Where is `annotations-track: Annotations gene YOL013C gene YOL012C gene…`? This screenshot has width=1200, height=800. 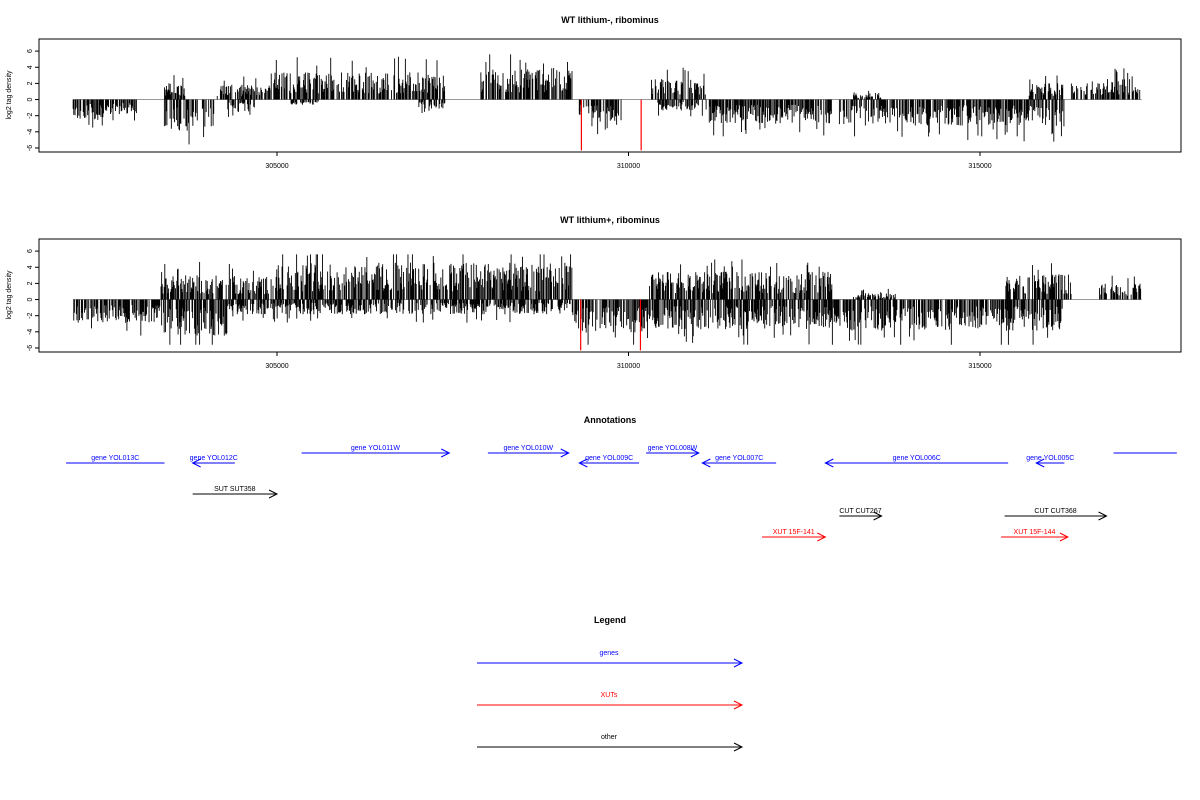
annotations-track: Annotations gene YOL013C gene YOL012C gene… is located at coordinates (621, 478).